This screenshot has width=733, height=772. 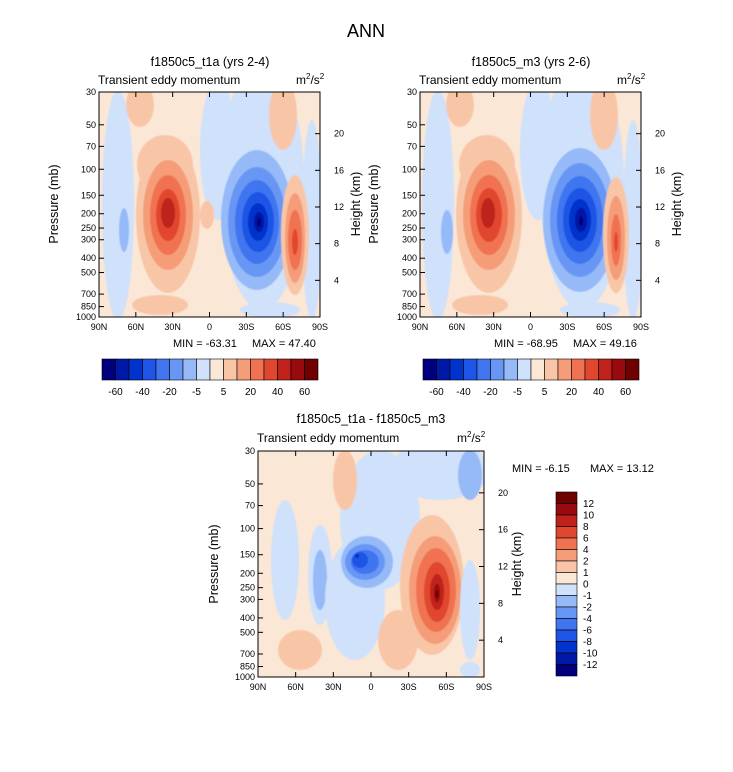 What do you see at coordinates (258, 687) in the screenshot?
I see `x-tick-label: 90N` at bounding box center [258, 687].